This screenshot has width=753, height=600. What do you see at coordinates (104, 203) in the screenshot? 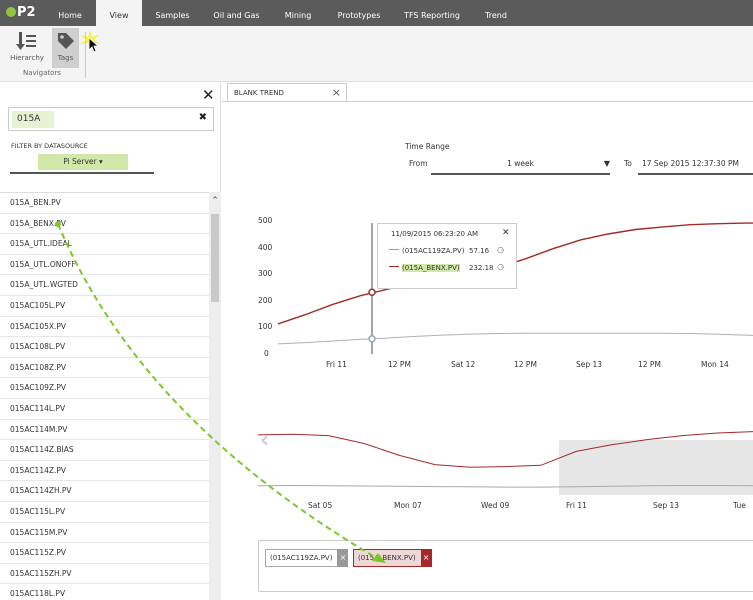
I see `tag-list-item: 015A_BEN.PV` at bounding box center [104, 203].